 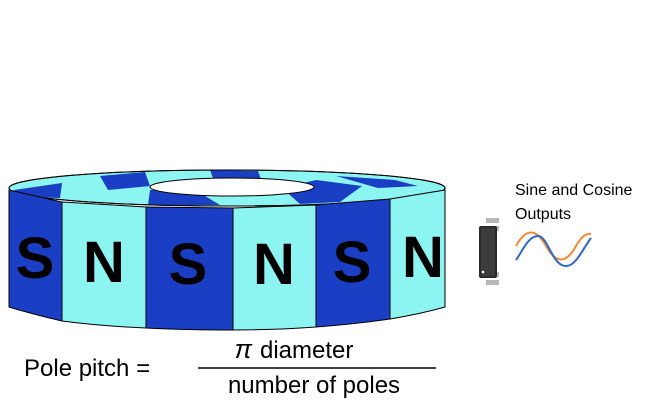 What do you see at coordinates (306, 350) in the screenshot?
I see `formula-numerator: diameter` at bounding box center [306, 350].